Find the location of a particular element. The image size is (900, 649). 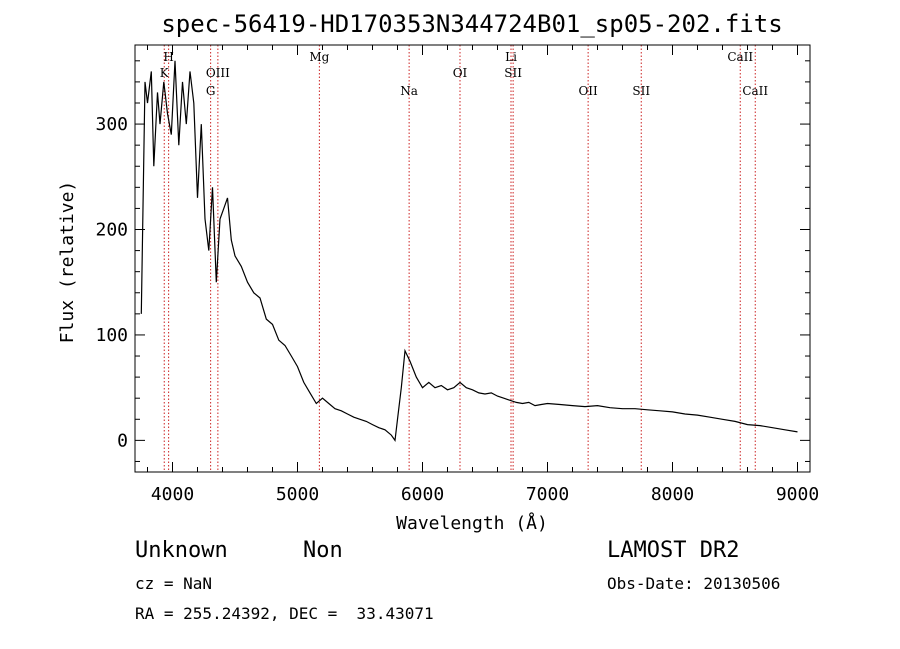

spectral-line-label: K is located at coordinates (165, 73).